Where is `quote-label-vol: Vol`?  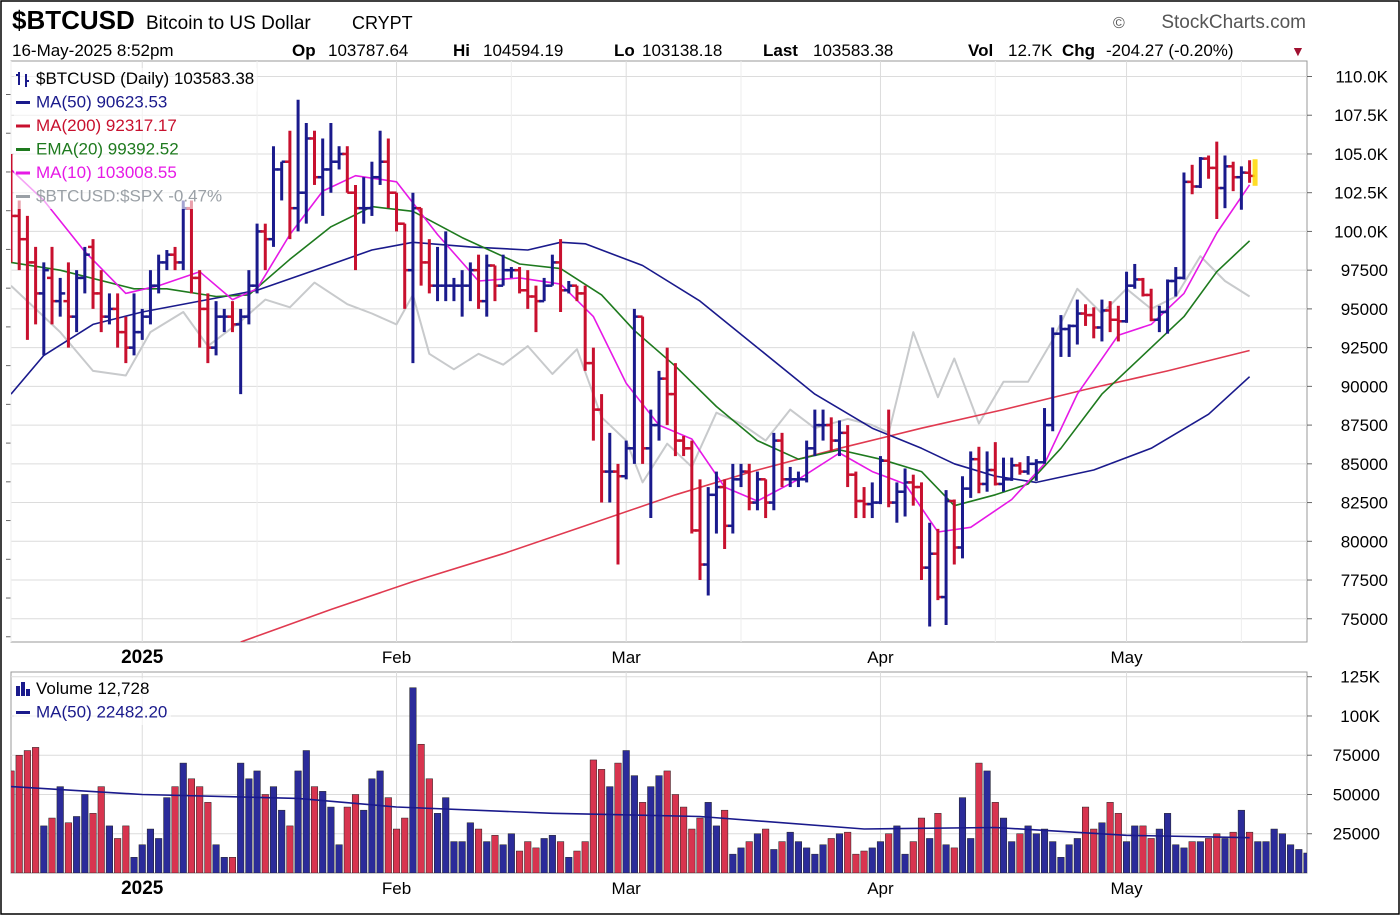 quote-label-vol: Vol is located at coordinates (980, 50).